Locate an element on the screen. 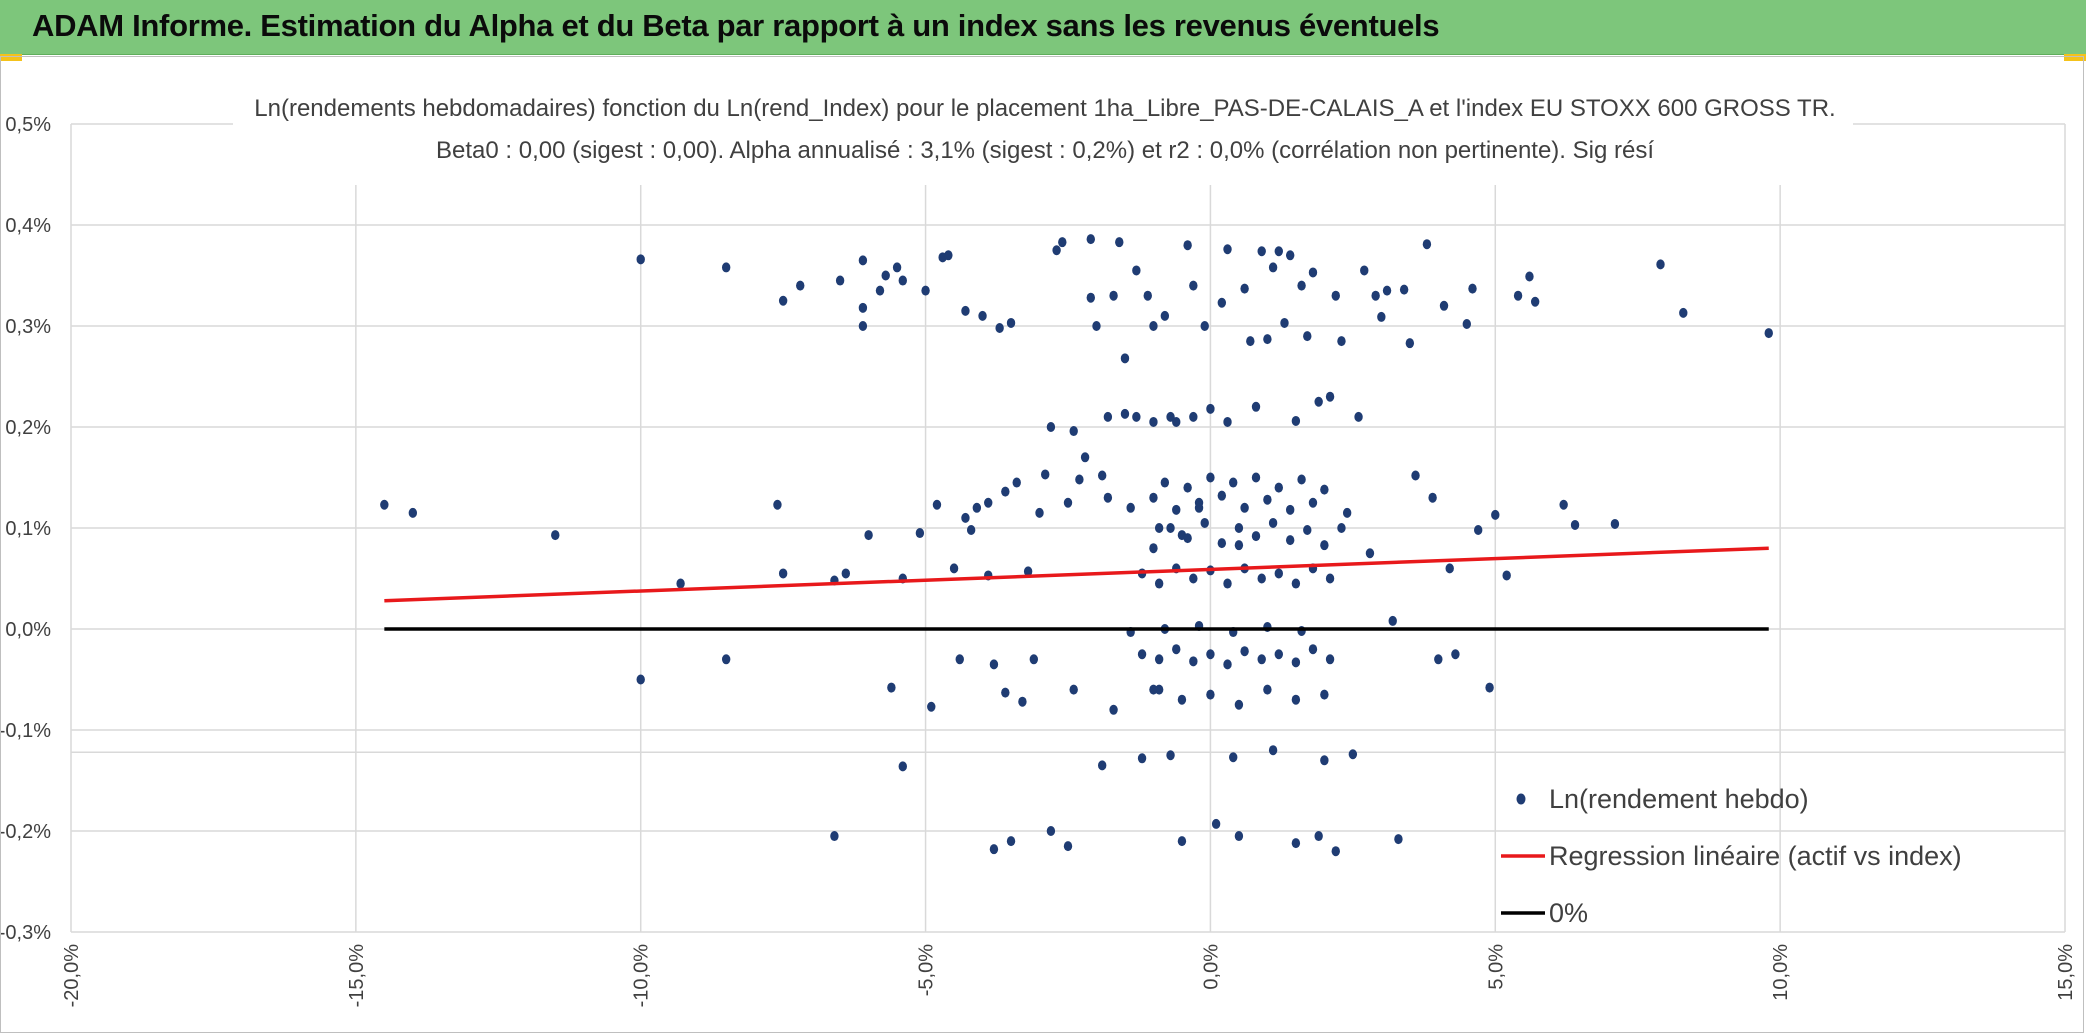 The height and width of the screenshot is (1035, 2086). regression-line is located at coordinates (1076, 574).